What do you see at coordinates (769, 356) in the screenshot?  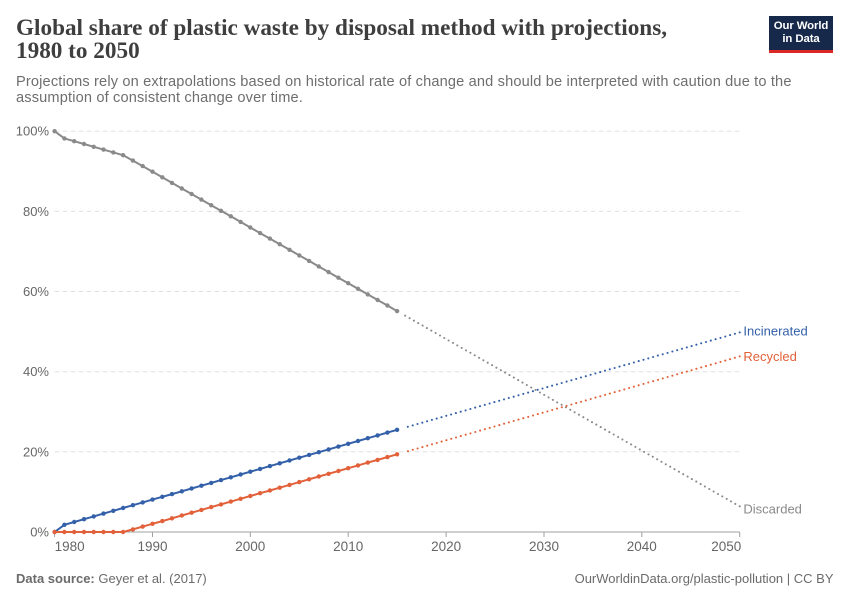 I see `svg-text: Recycled` at bounding box center [769, 356].